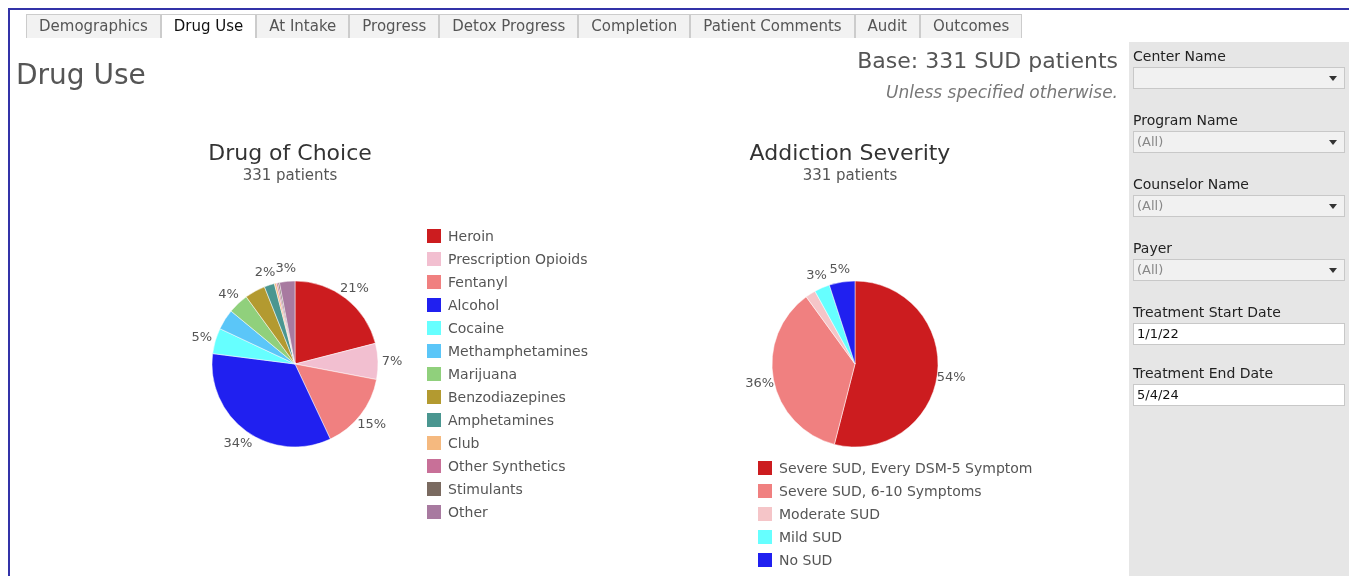  Describe the element at coordinates (1191, 184) in the screenshot. I see `category-label: Counselor Name` at that location.